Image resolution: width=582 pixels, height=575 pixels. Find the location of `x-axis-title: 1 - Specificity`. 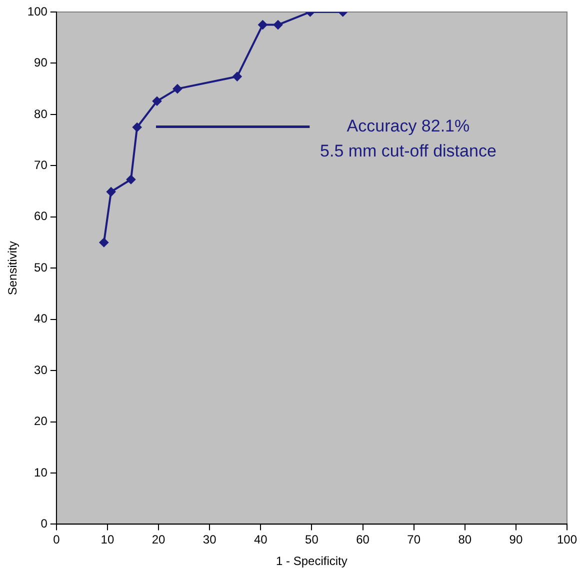

x-axis-title: 1 - Specificity is located at coordinates (312, 561).